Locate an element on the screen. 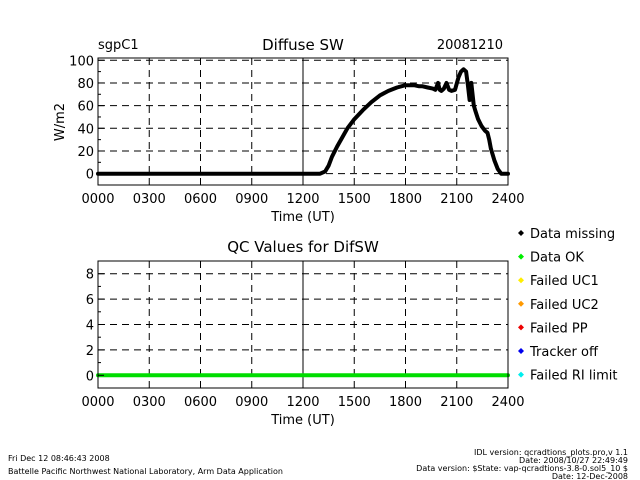 This screenshot has width=640, height=480. top-y-tick-label: 20 is located at coordinates (85, 152).